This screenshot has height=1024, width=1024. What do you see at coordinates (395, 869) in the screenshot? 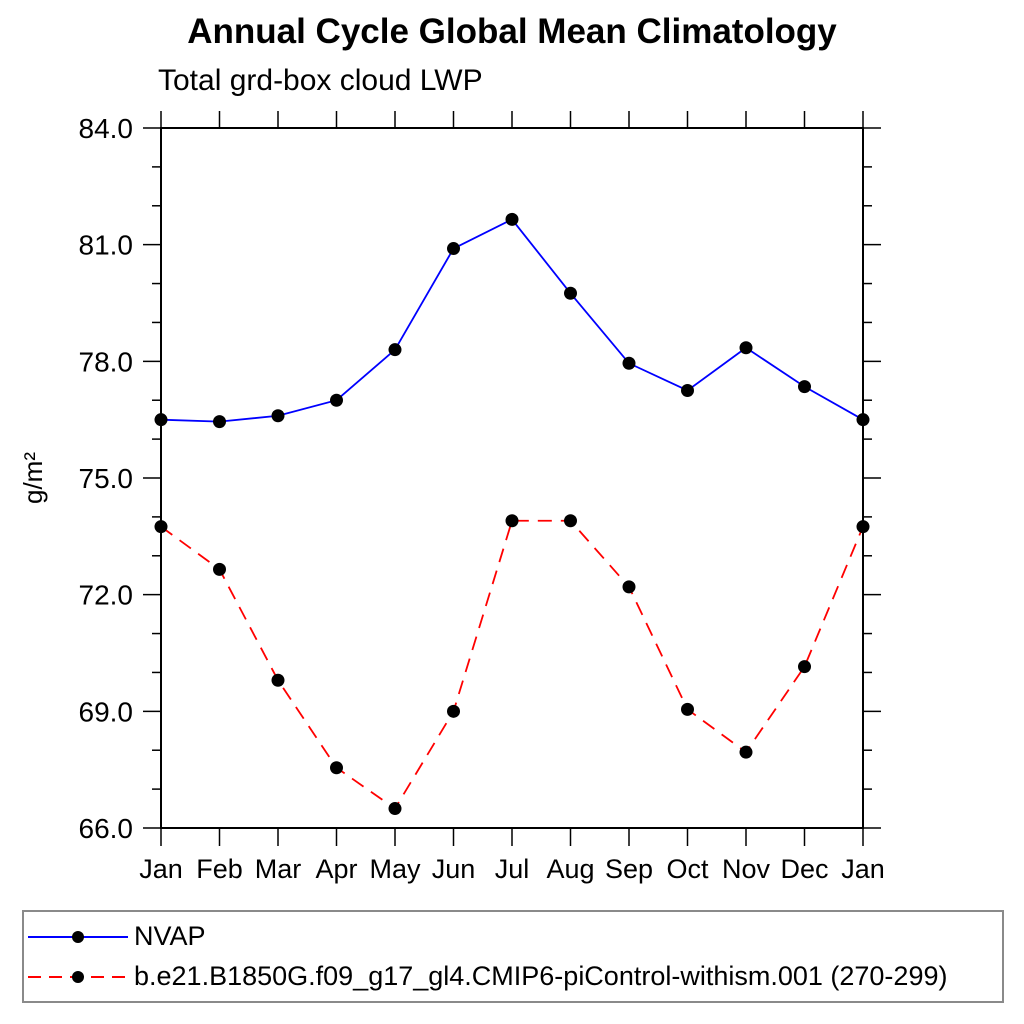
I see `svg-text: May` at bounding box center [395, 869].